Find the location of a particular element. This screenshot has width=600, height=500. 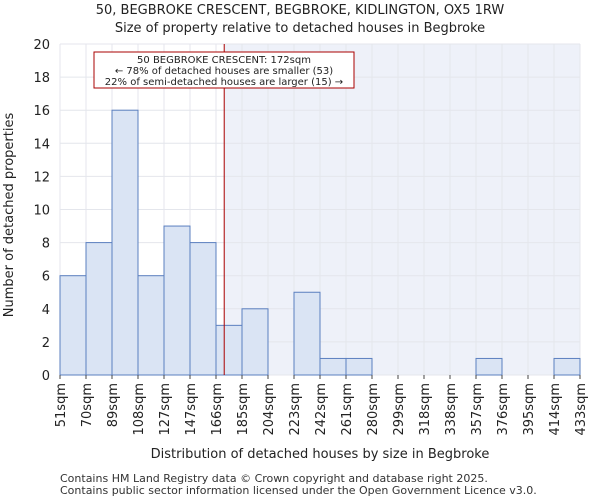

annotation-border is located at coordinates (224, 70).